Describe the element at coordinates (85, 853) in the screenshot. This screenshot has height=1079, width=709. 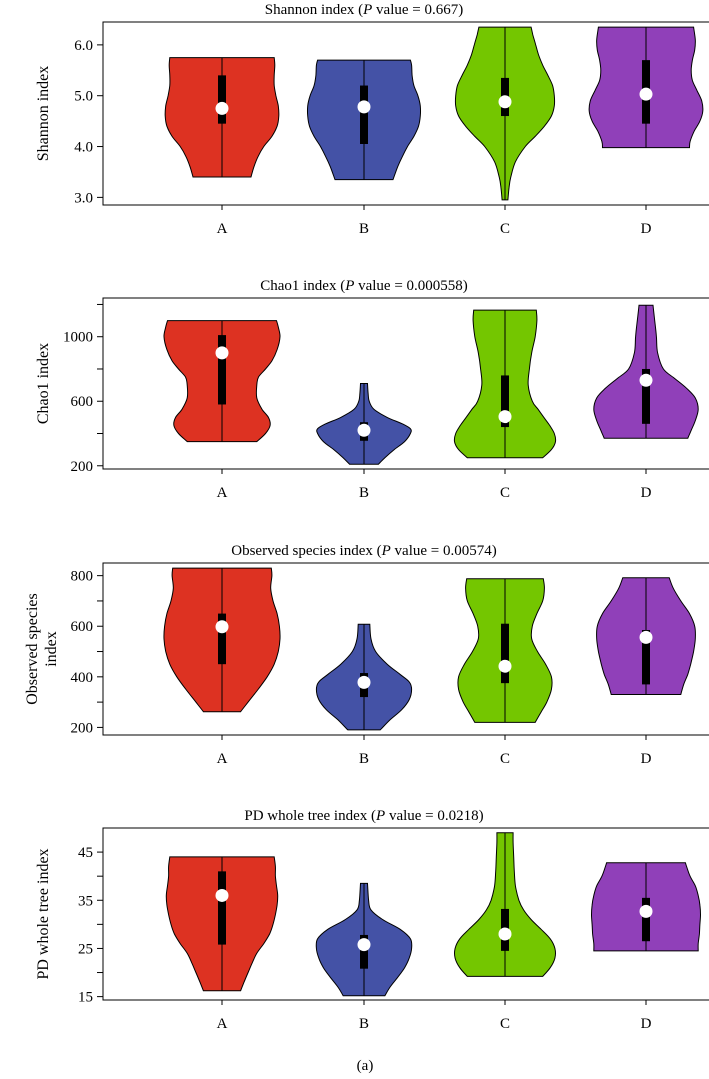
I see `y-tick-label: 45` at that location.